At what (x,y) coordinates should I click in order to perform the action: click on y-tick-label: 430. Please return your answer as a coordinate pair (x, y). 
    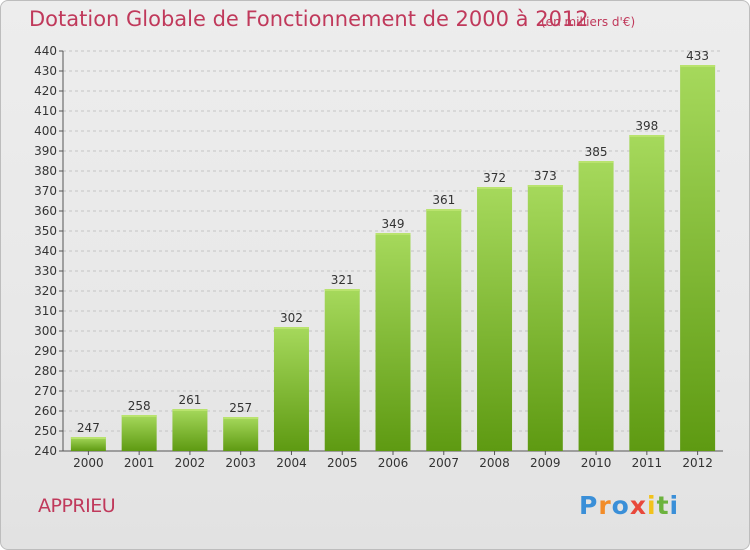
    Looking at the image, I should click on (45, 71).